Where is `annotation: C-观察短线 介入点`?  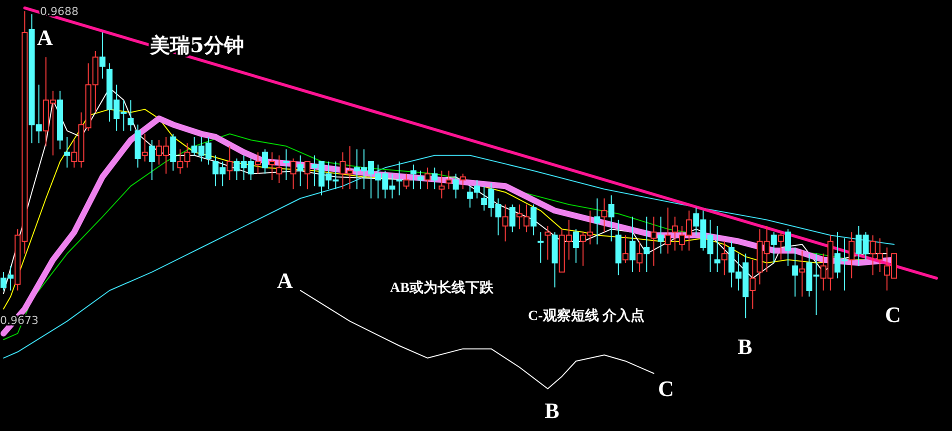
annotation: C-观察短线 介入点 is located at coordinates (586, 315).